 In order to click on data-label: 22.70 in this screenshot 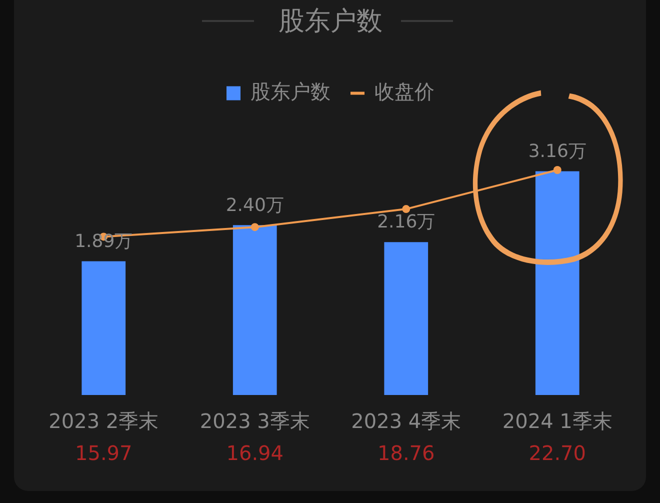, I will do `click(557, 453)`.